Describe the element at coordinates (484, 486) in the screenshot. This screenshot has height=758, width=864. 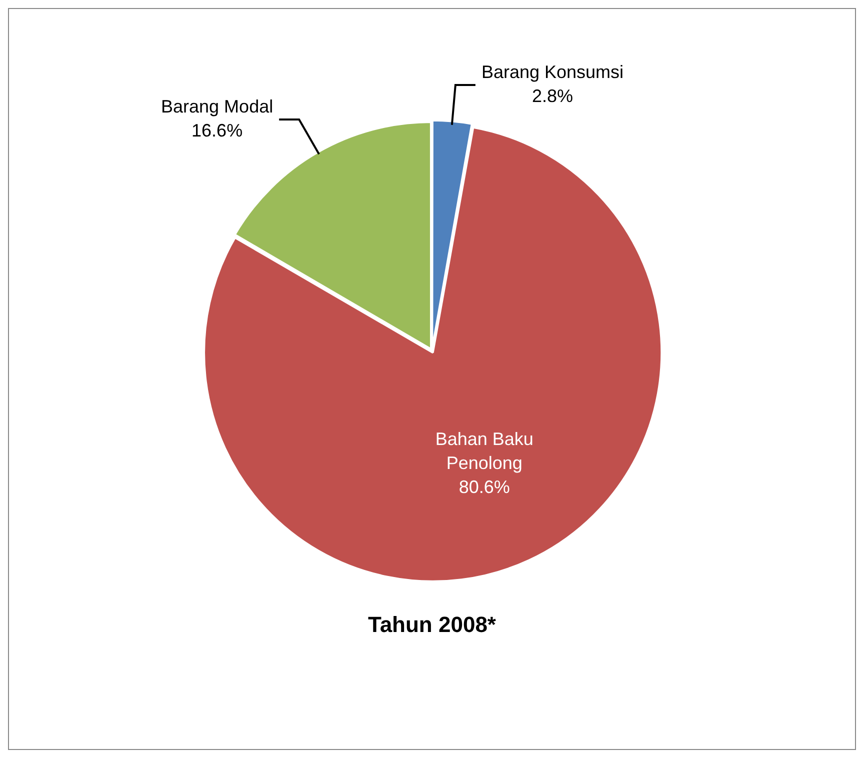
I see `data-label: 80.6%` at that location.